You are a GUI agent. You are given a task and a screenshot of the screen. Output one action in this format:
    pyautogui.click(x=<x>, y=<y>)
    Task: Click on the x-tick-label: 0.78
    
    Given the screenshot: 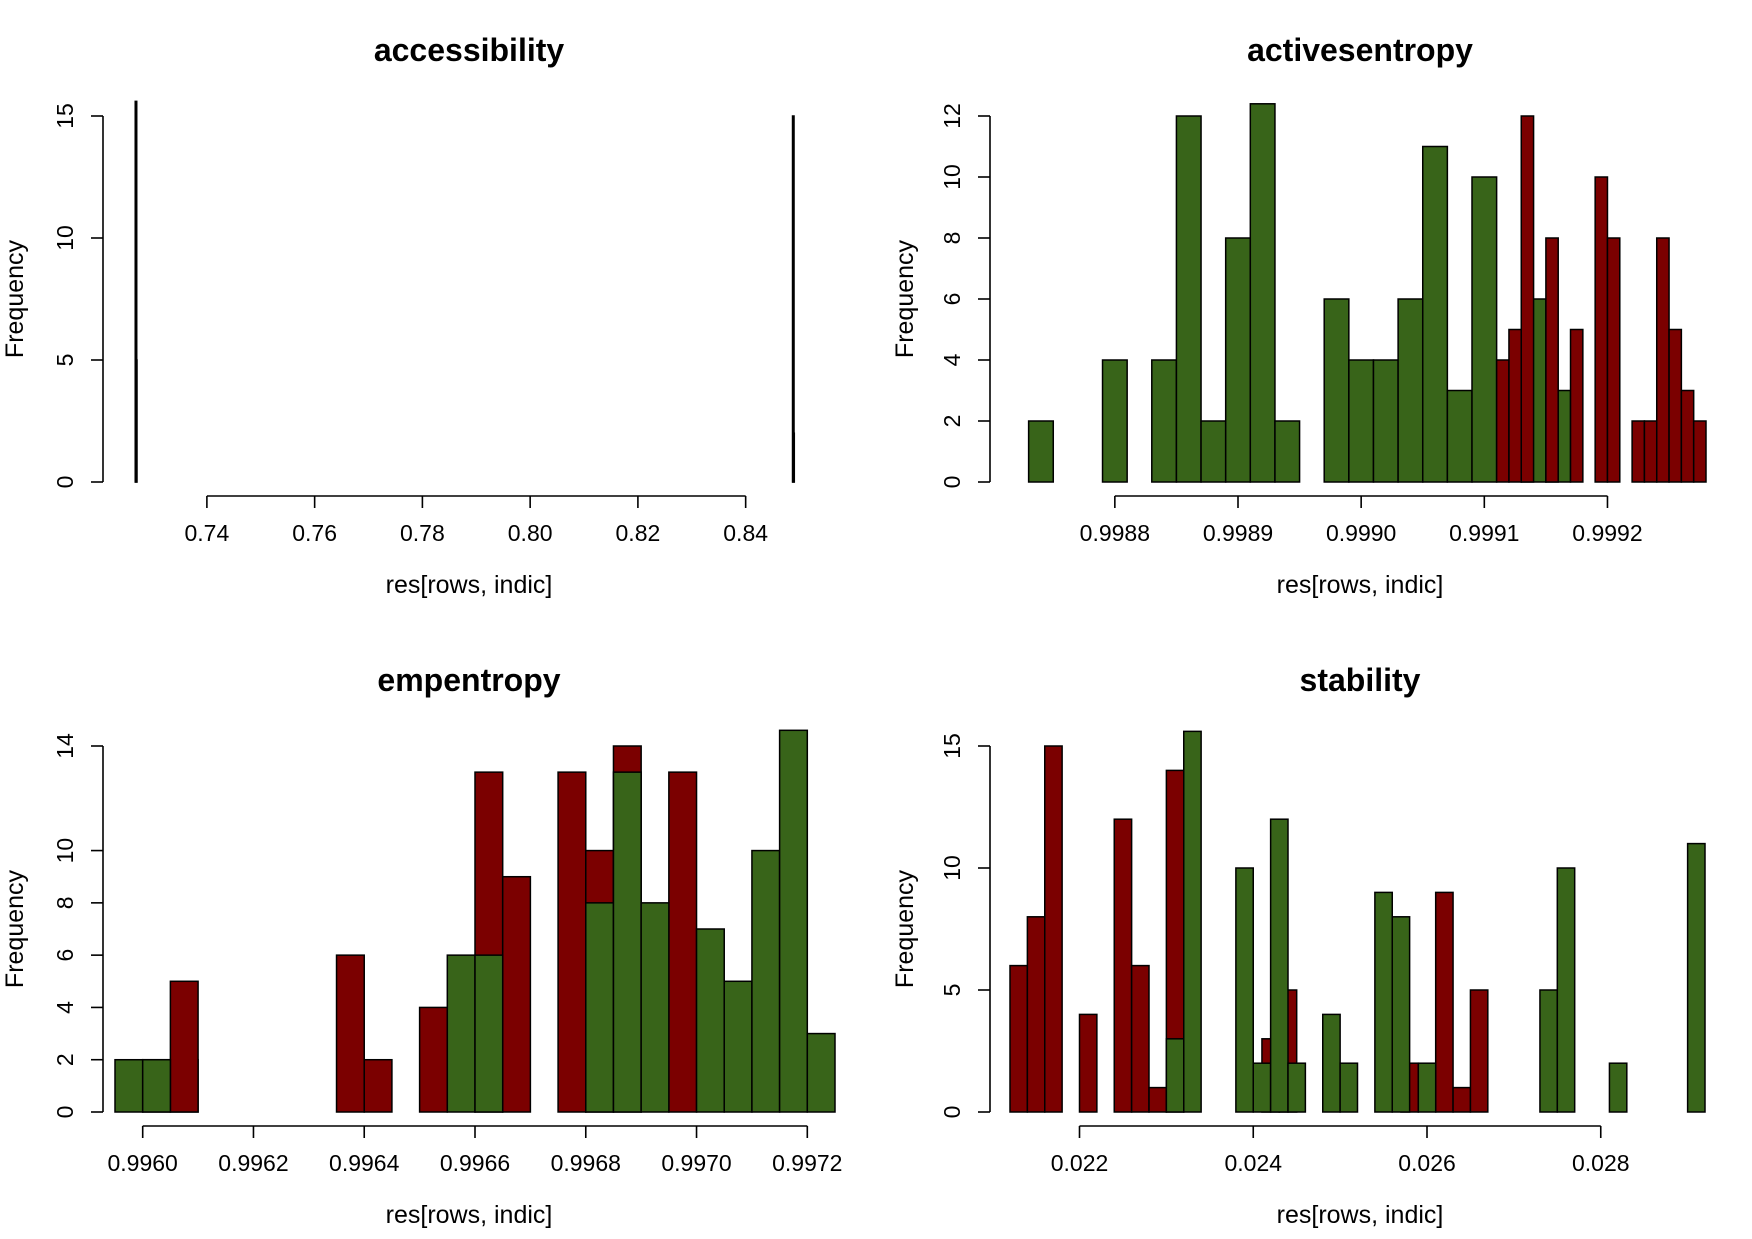 What is the action you would take?
    pyautogui.click(x=422, y=533)
    